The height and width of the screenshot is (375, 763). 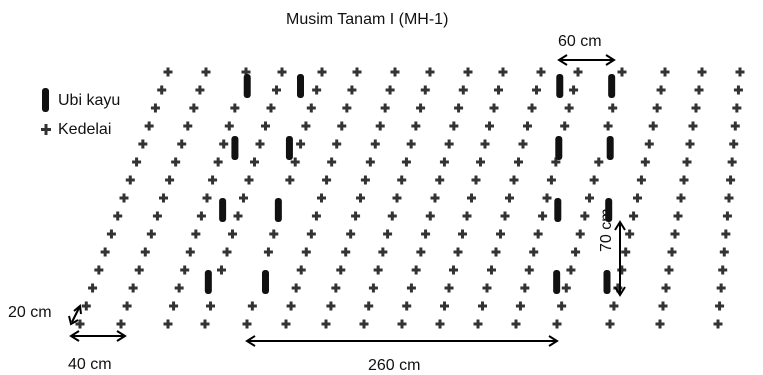 What do you see at coordinates (75, 315) in the screenshot?
I see `arrow-20cm` at bounding box center [75, 315].